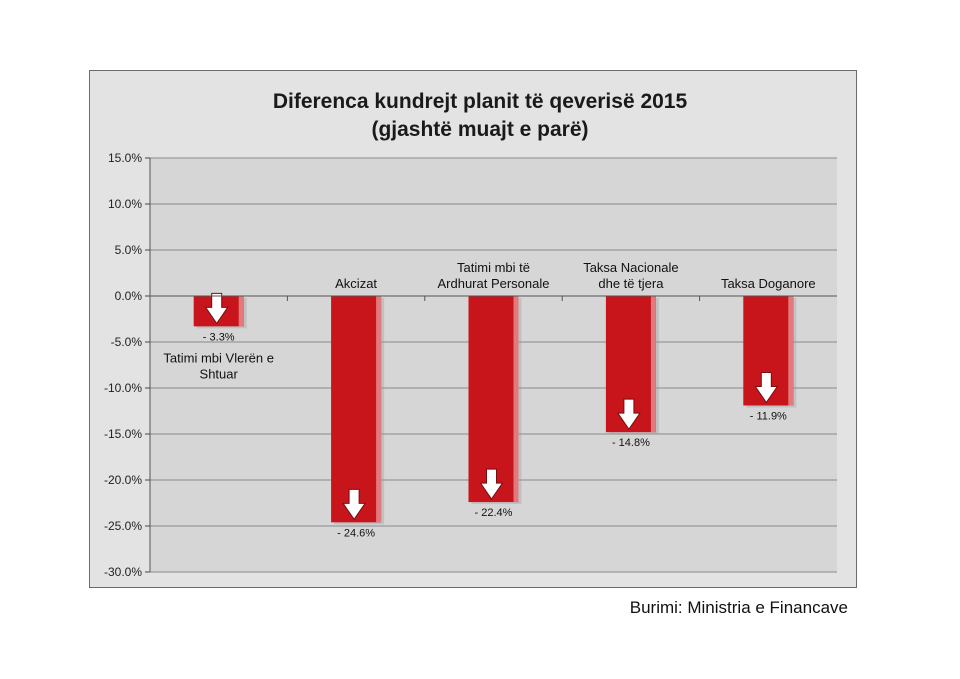 This screenshot has width=960, height=679. I want to click on y-tick-label: 15.0%, so click(125, 158).